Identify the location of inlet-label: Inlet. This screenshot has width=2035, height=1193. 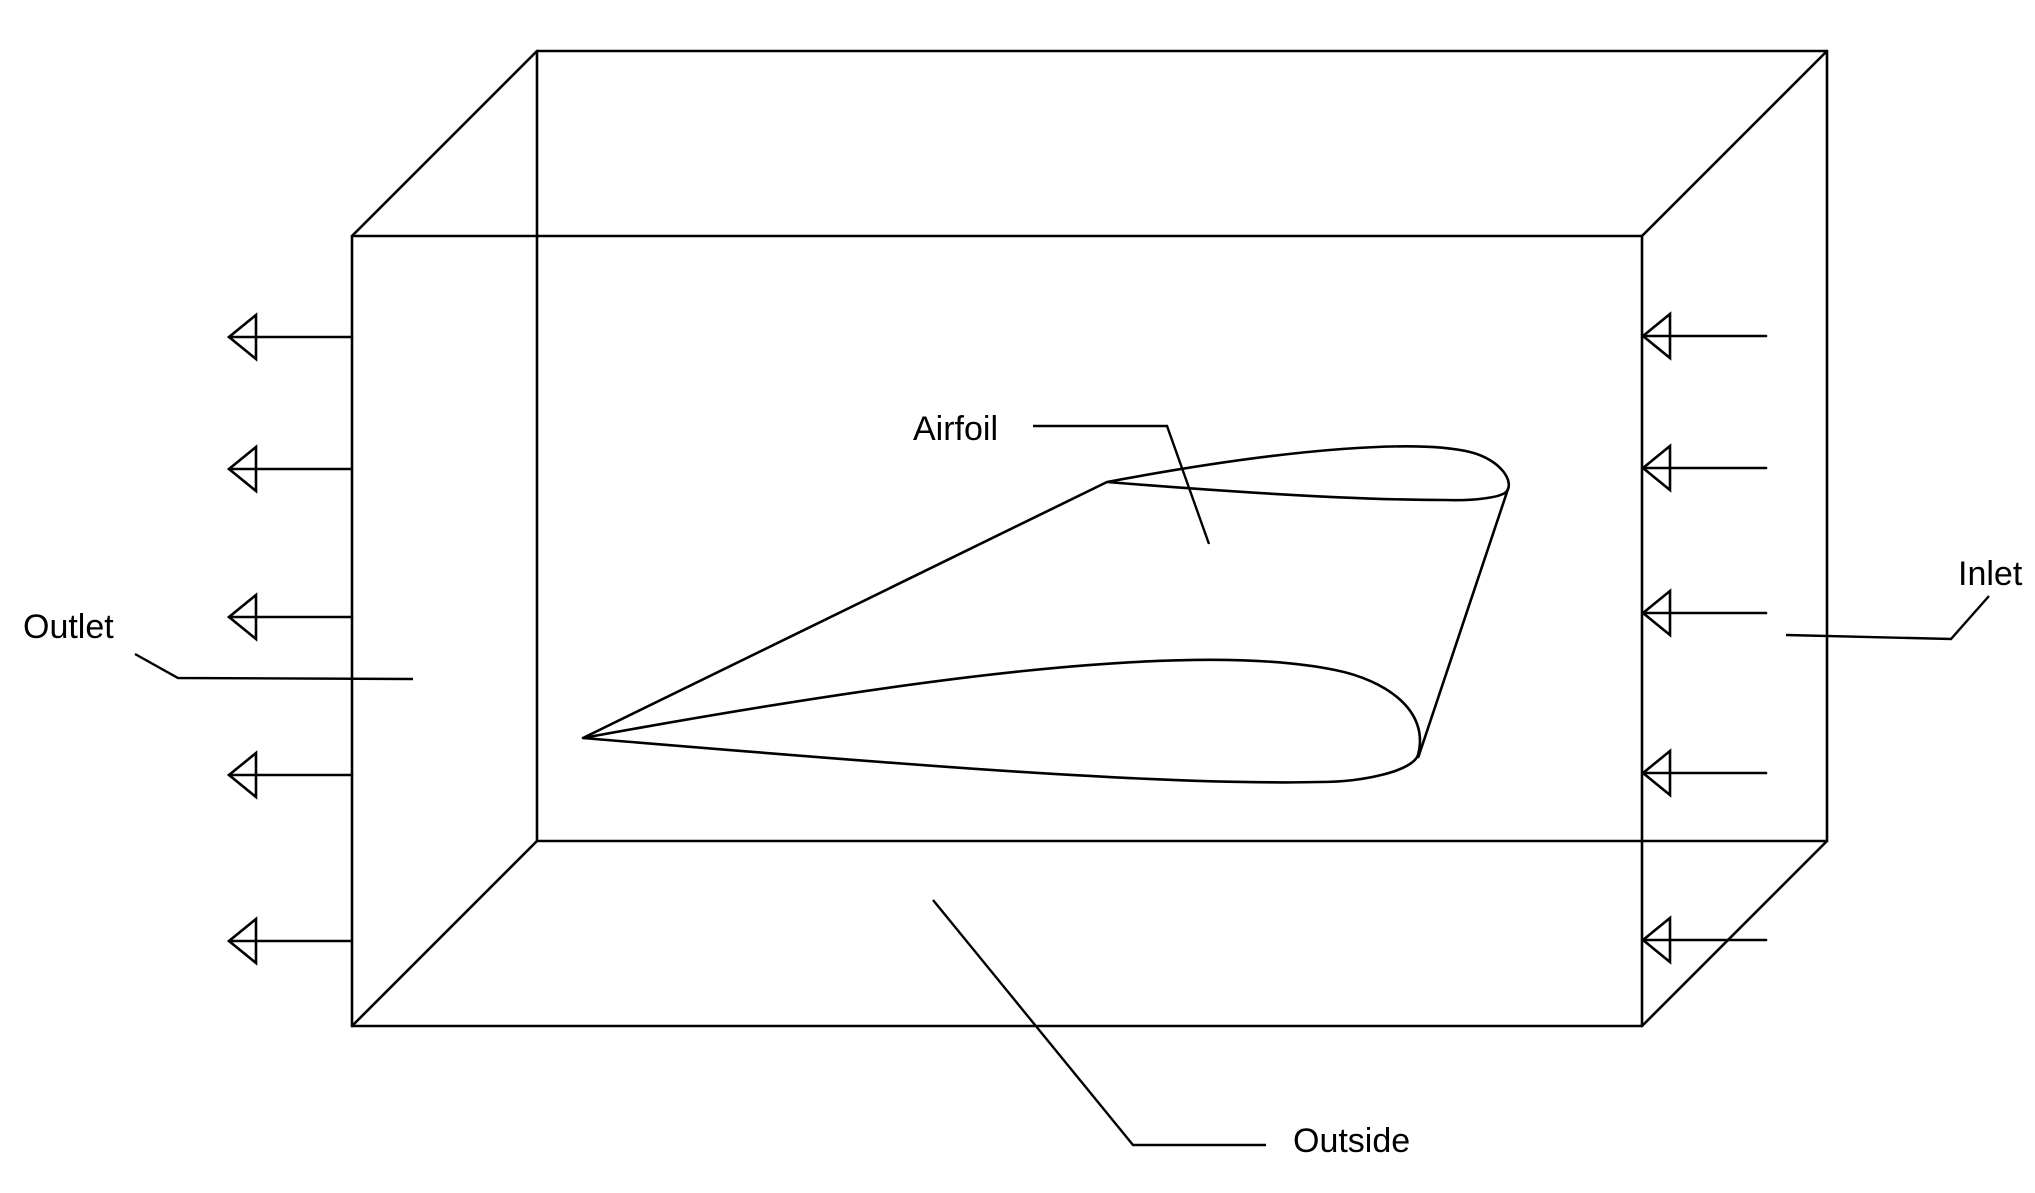
(1990, 574).